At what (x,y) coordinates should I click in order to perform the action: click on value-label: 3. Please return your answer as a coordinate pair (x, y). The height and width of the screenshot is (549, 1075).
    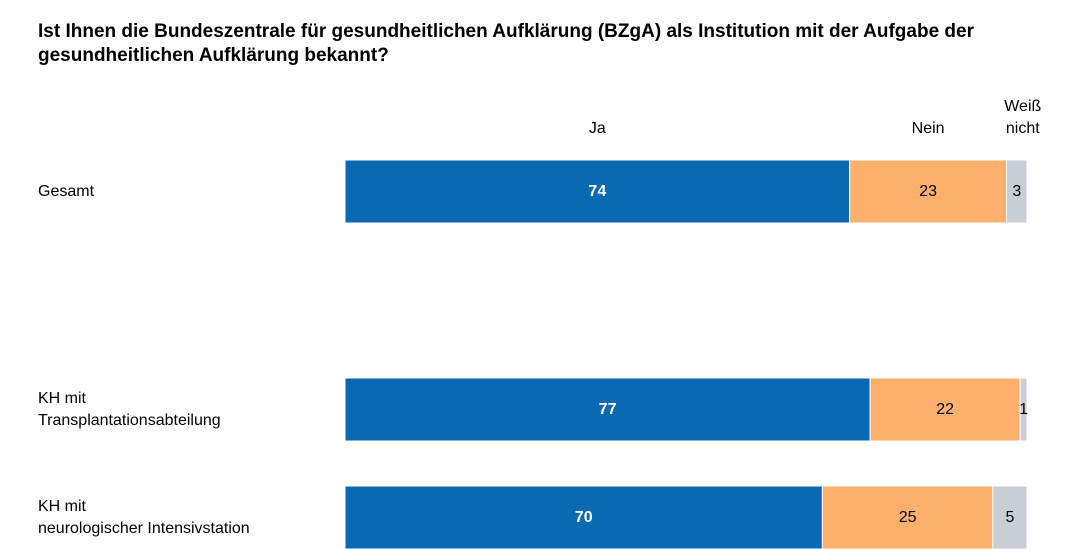
    Looking at the image, I should click on (1017, 191).